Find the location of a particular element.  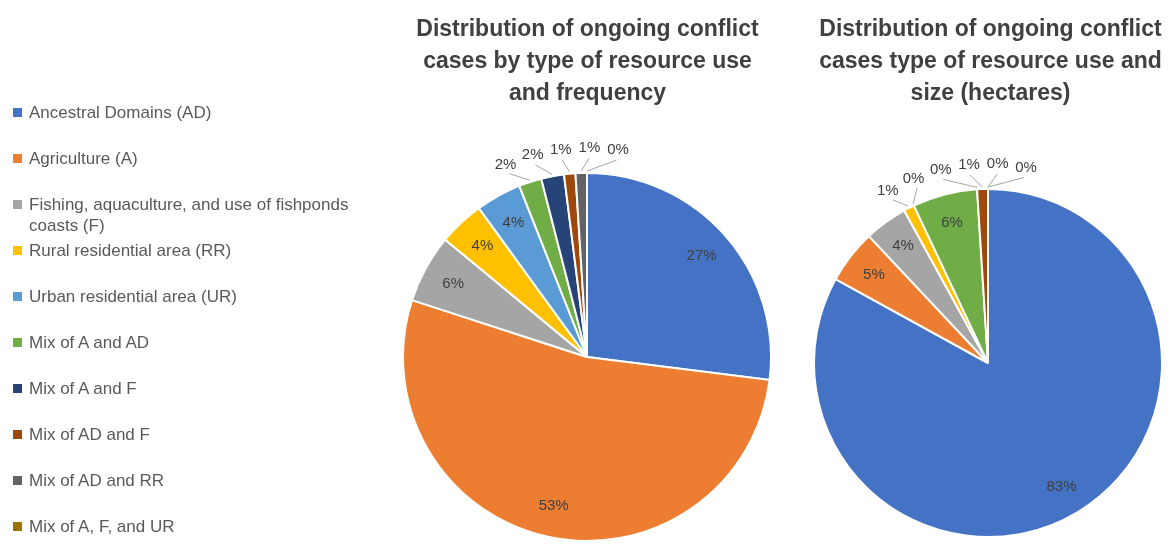

legend-label: Rural residential area (RR) is located at coordinates (130, 250).